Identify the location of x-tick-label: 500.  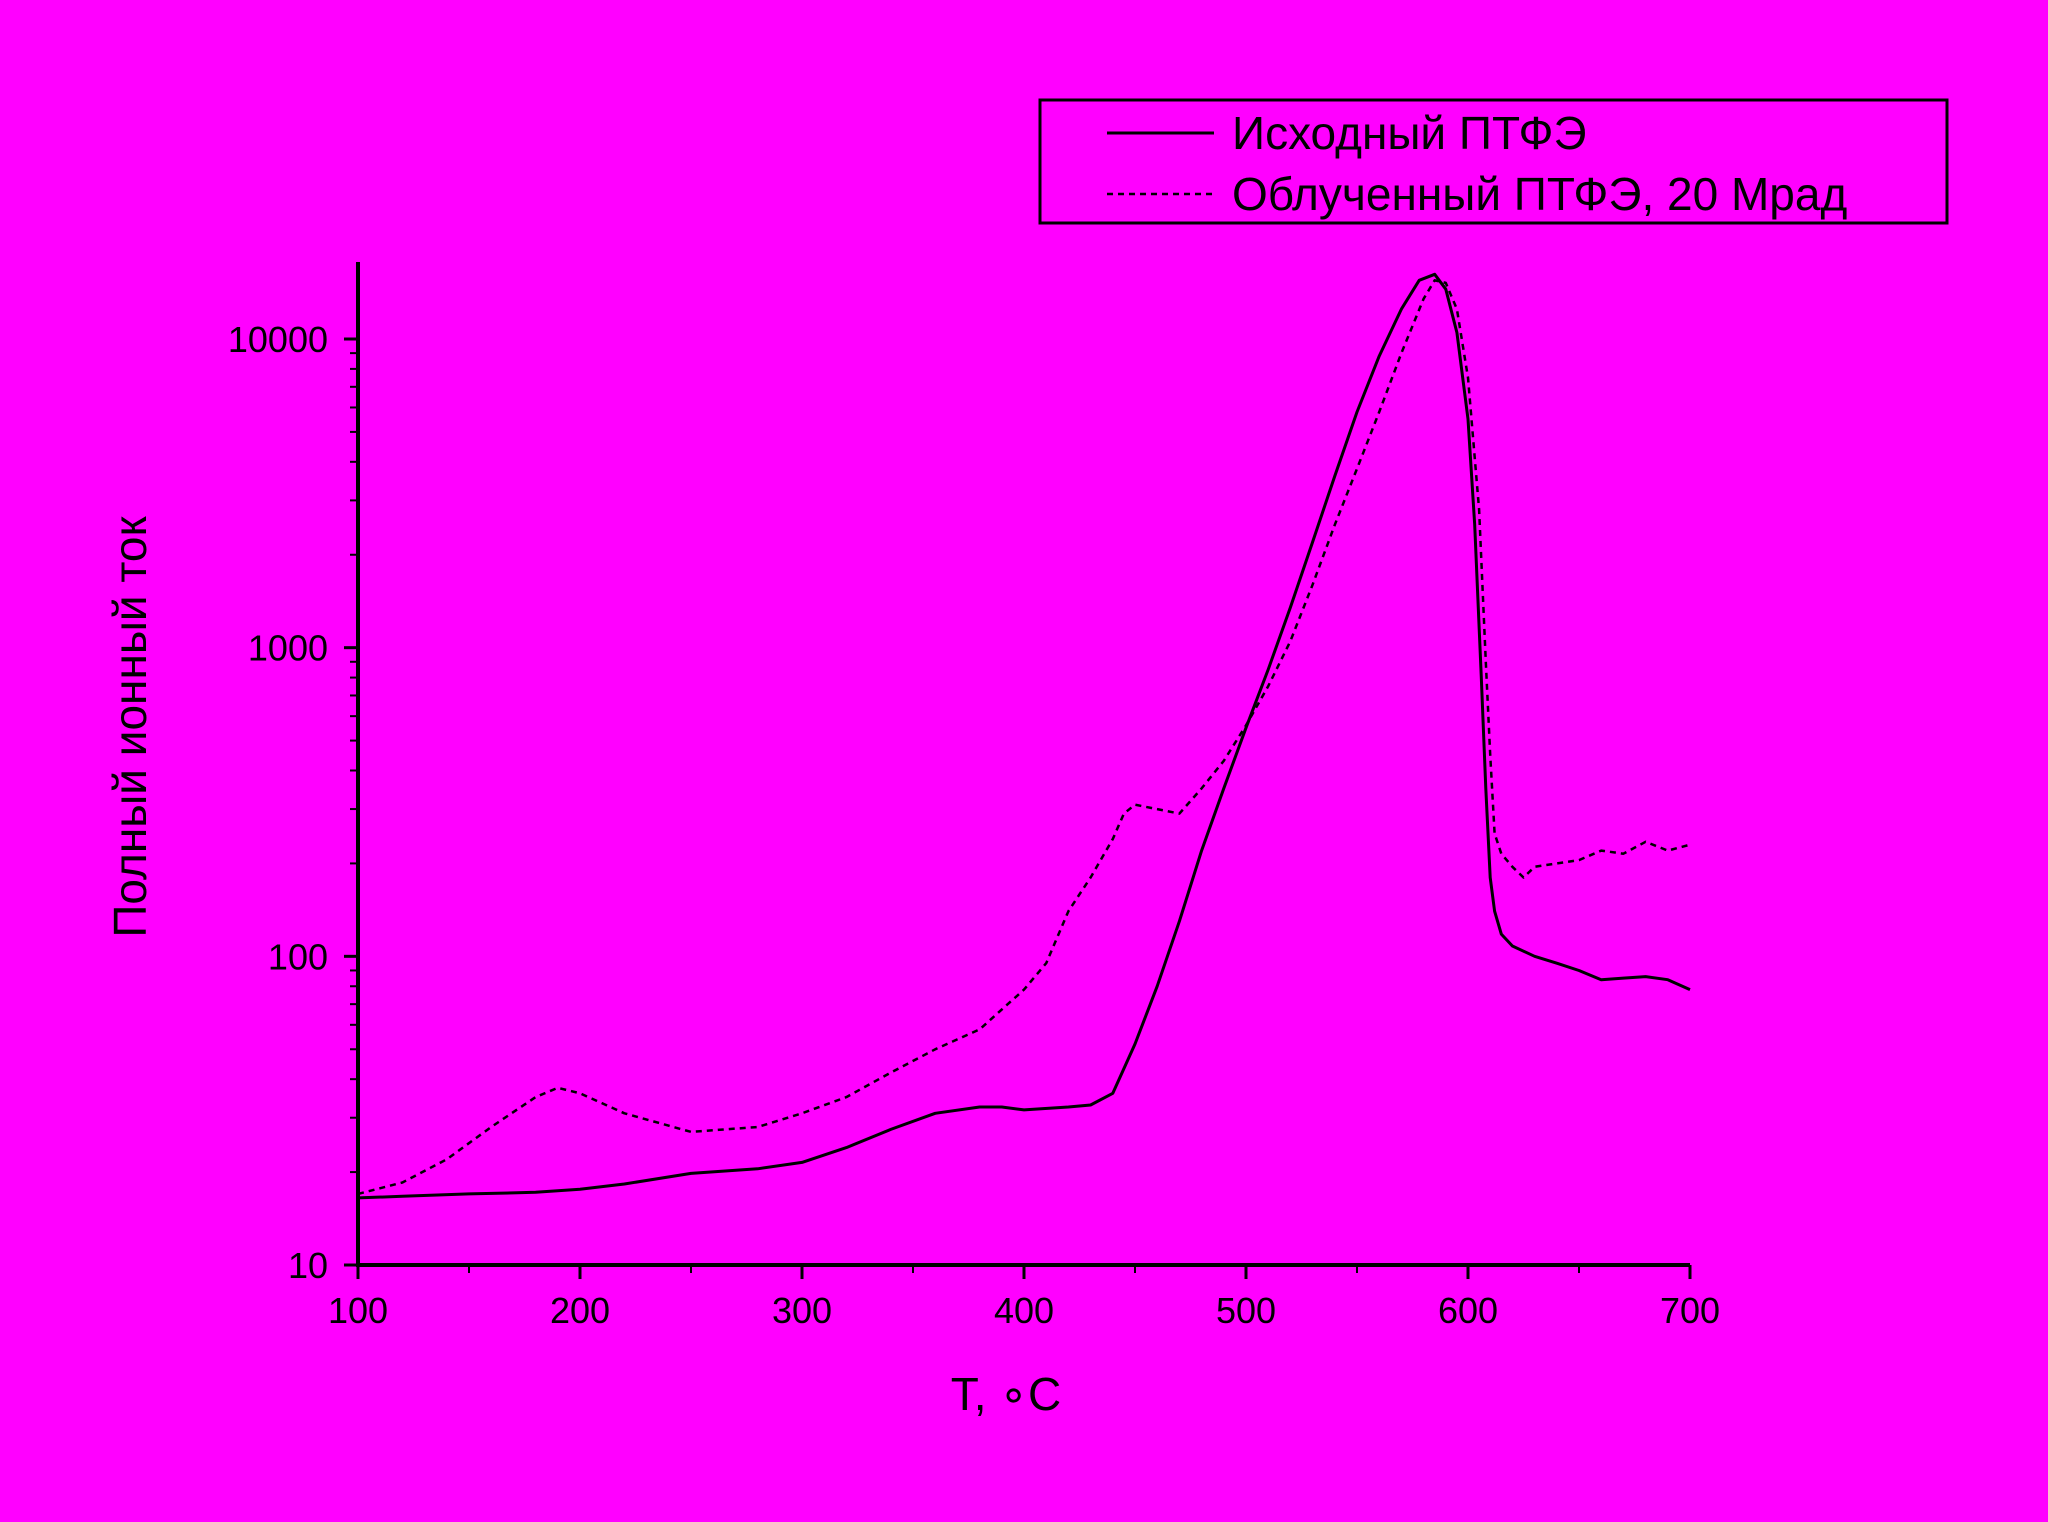
(1246, 1310).